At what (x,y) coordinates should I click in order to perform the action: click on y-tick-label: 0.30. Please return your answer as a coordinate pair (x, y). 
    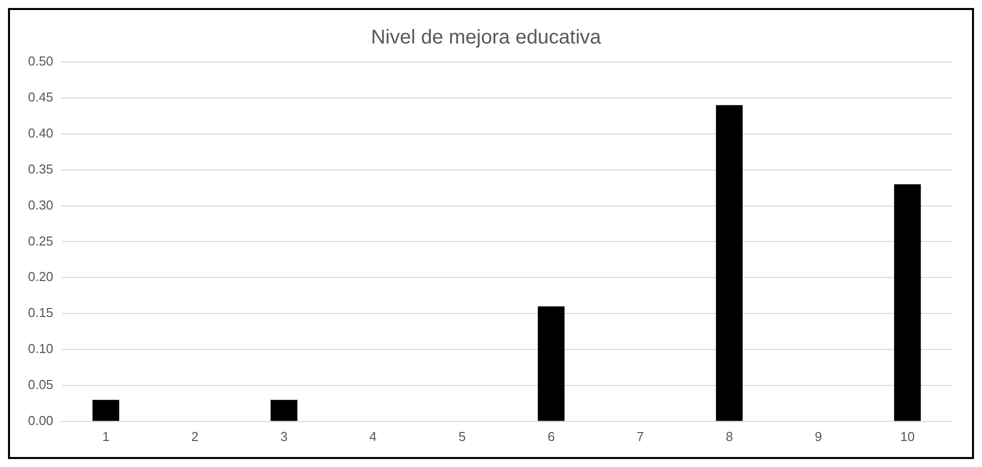
    Looking at the image, I should click on (41, 204).